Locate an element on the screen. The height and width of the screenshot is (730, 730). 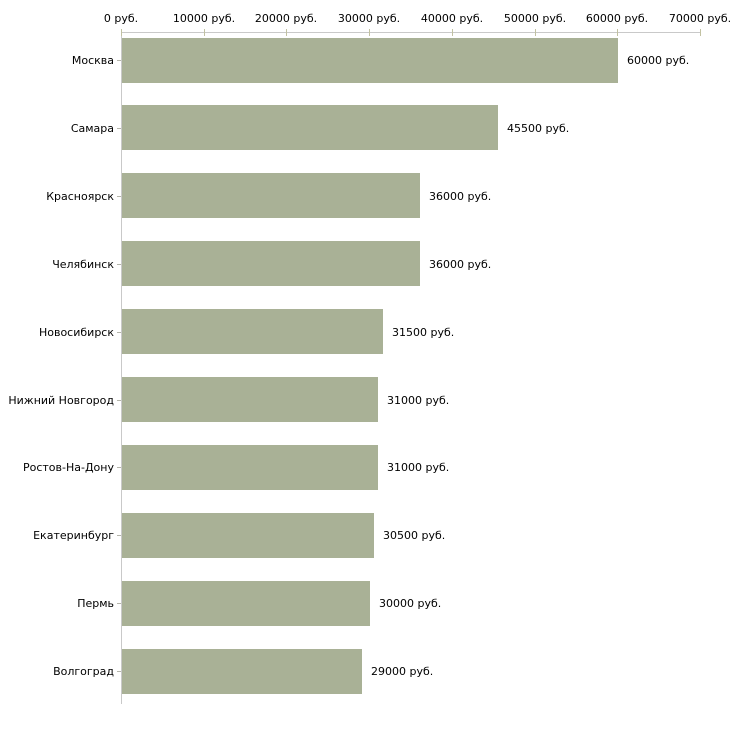
bar-ростов-на-дону is located at coordinates (250, 467).